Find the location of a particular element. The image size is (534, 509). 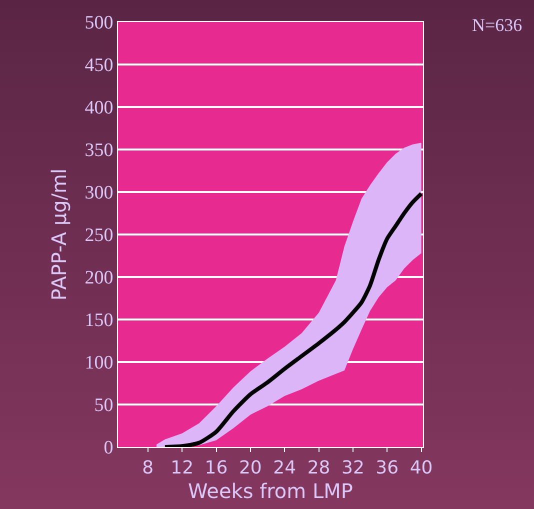

x-tick-label: 8 is located at coordinates (148, 468).